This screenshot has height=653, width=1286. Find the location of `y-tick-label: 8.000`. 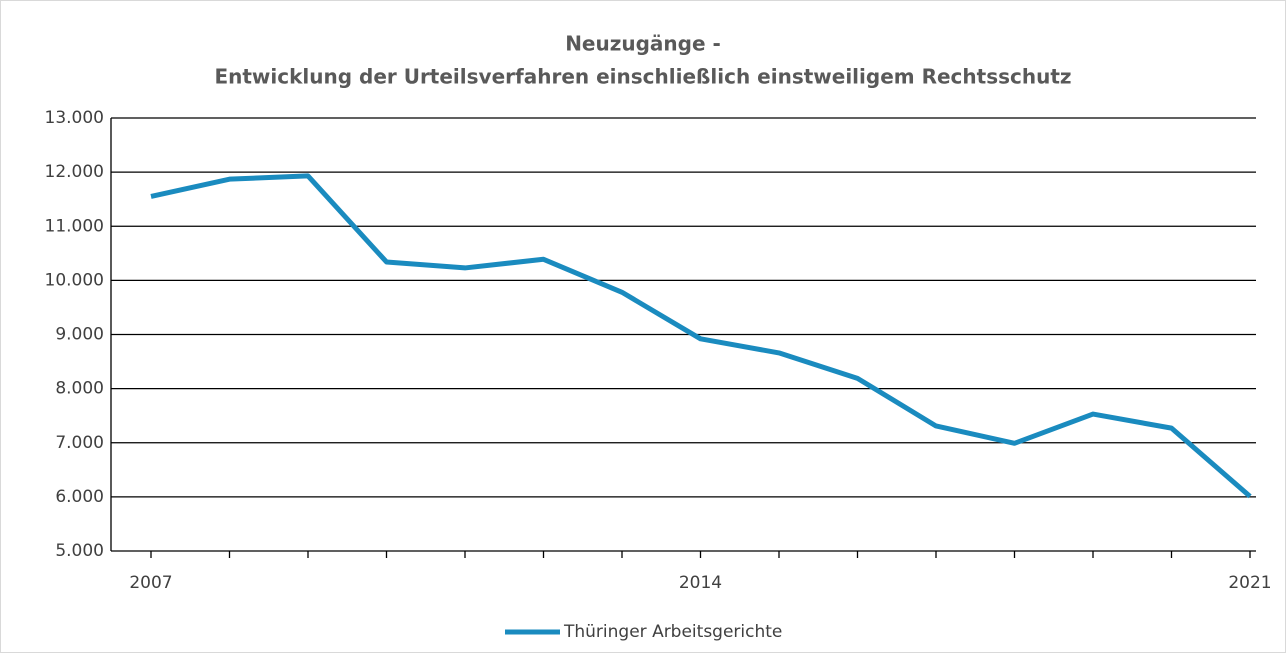

y-tick-label: 8.000 is located at coordinates (79, 389).